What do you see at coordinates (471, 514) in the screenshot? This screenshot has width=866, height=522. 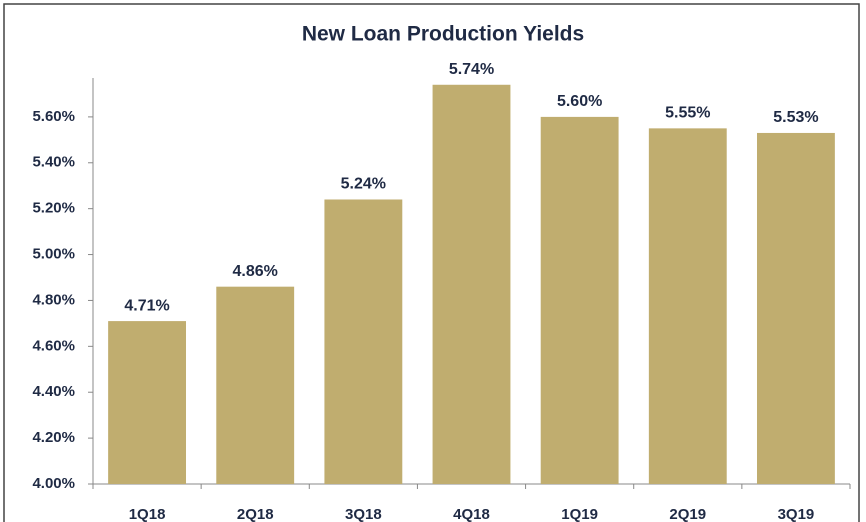 I see `x-tick-label: 4Q18` at bounding box center [471, 514].